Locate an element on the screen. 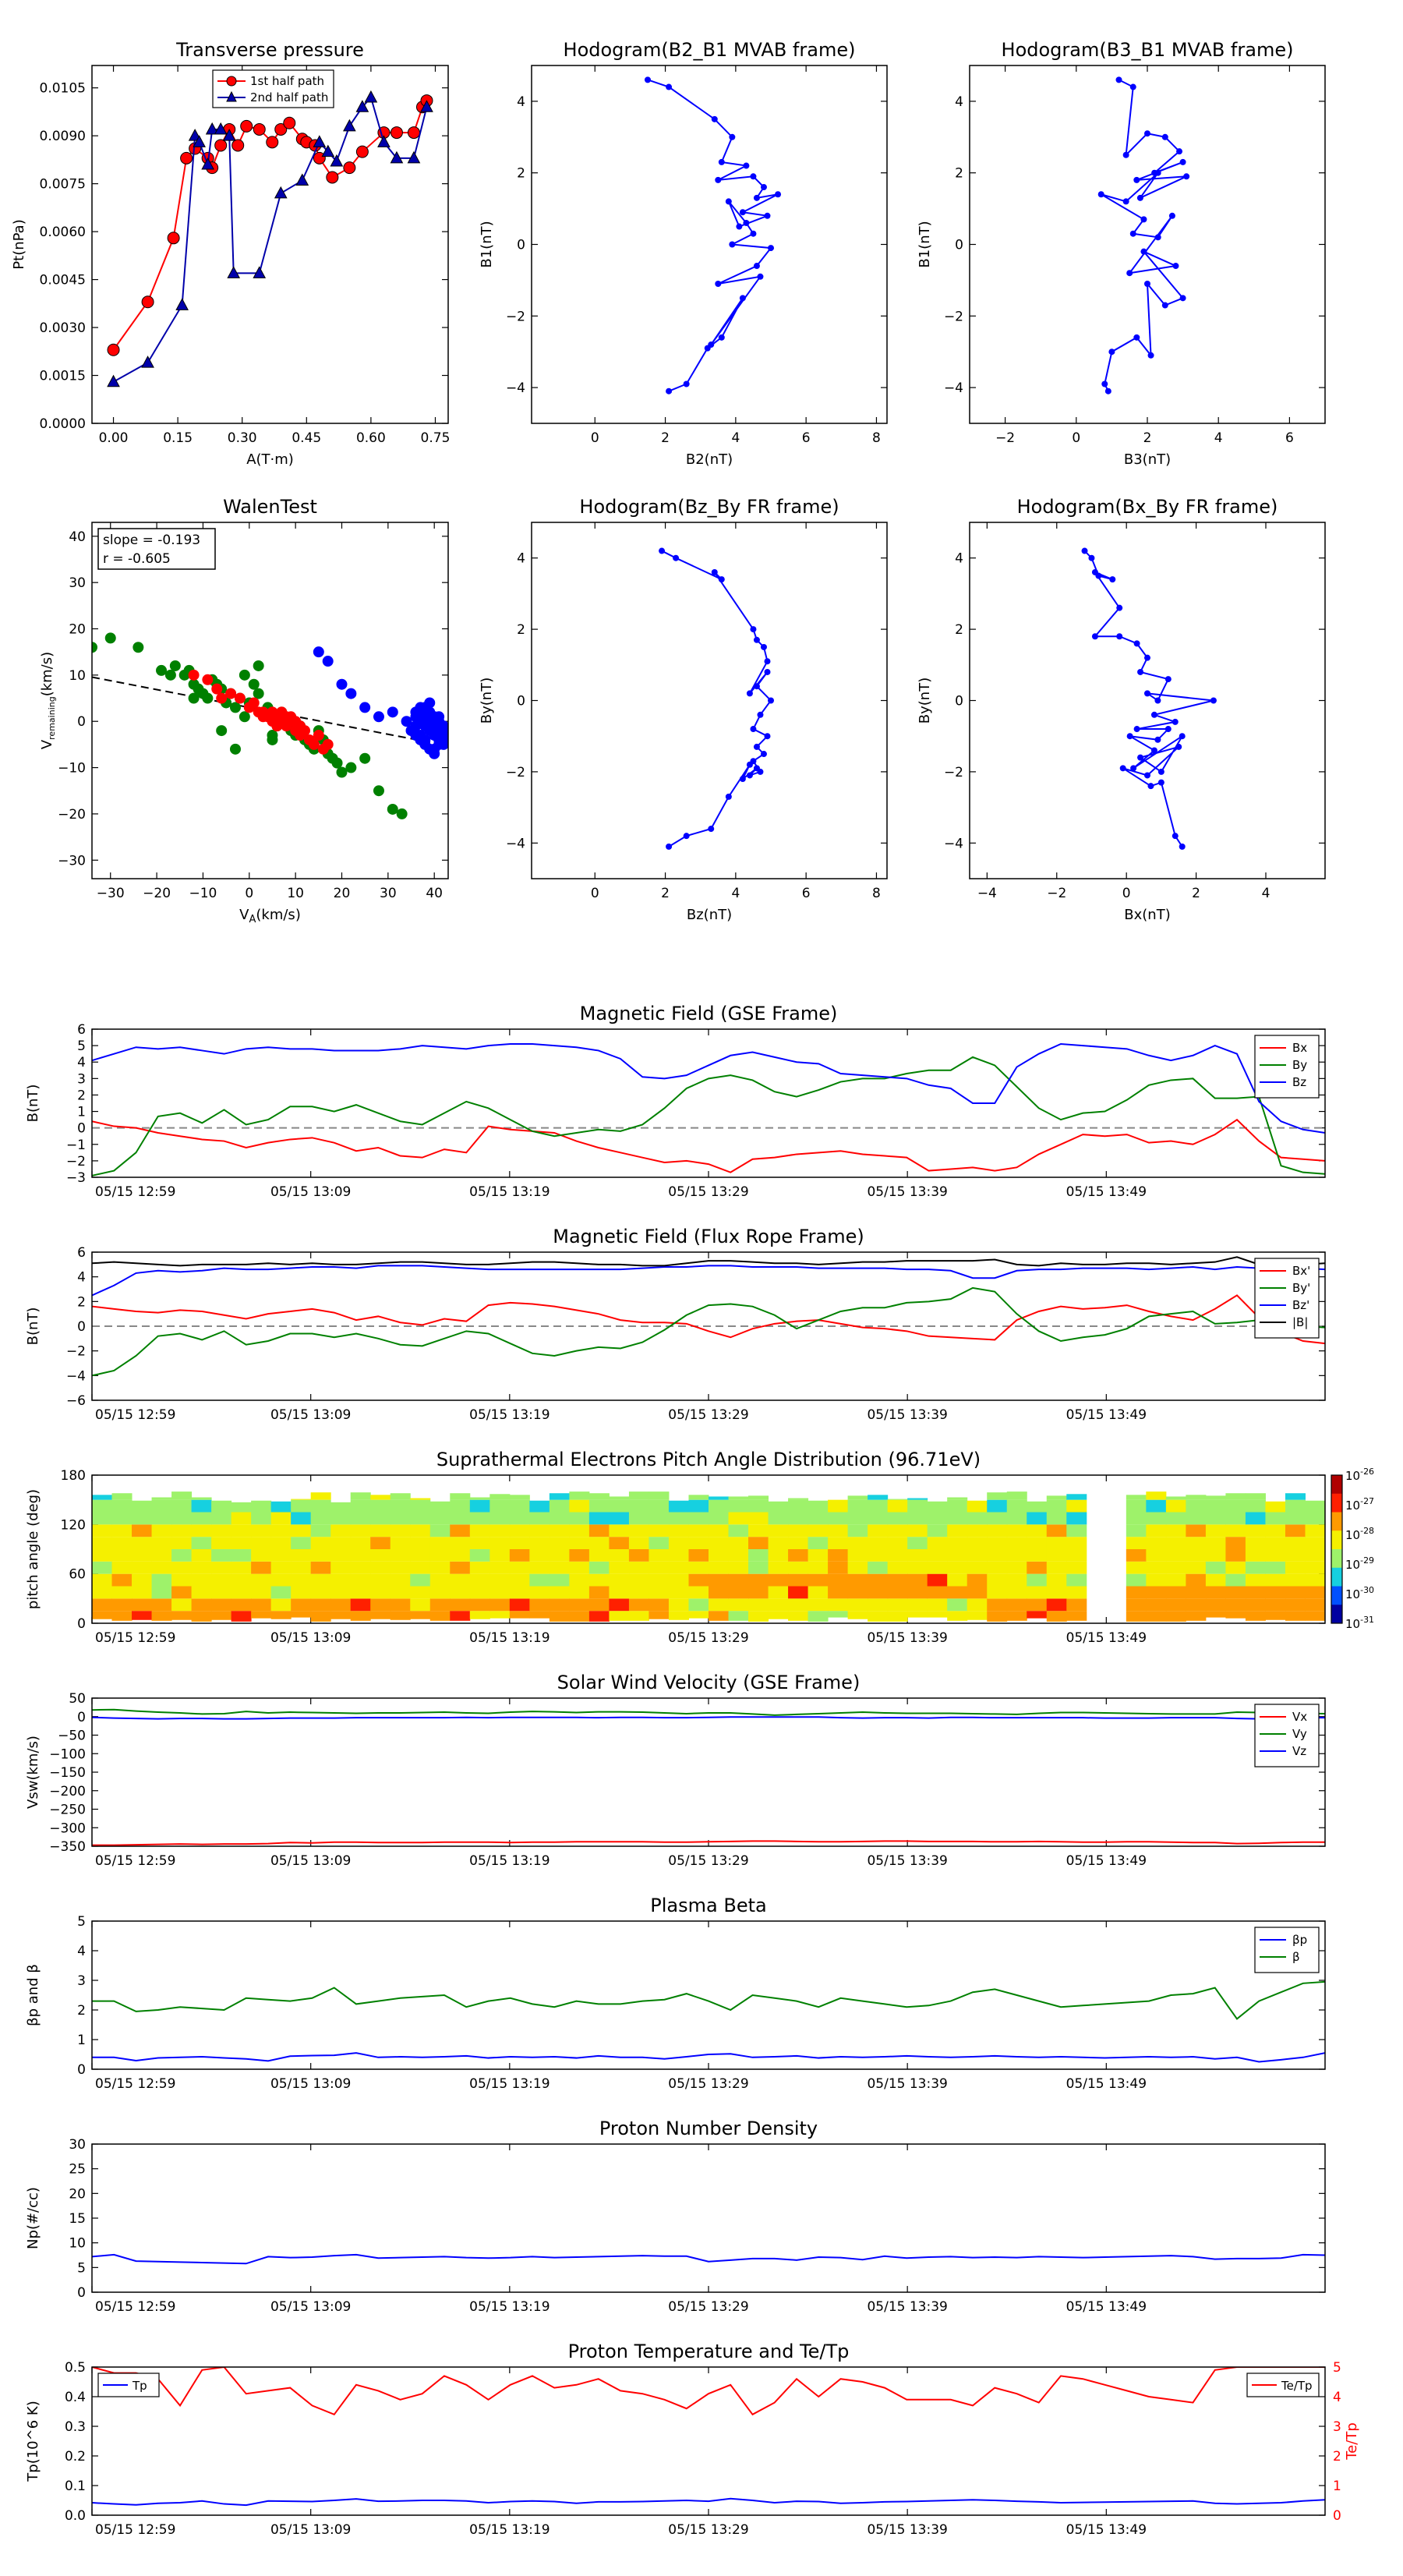 Image resolution: width=1403 pixels, height=2576 pixels. legend-label: Vy is located at coordinates (1299, 1734).